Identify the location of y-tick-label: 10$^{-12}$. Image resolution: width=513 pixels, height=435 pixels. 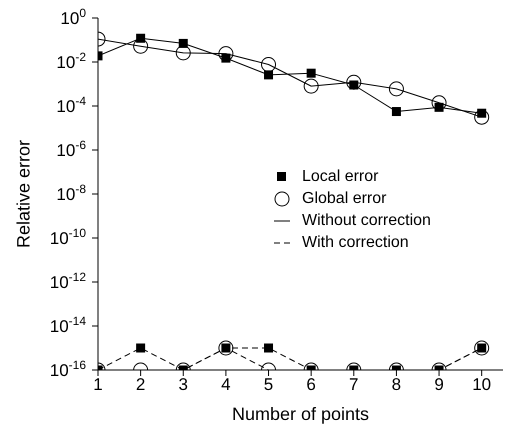
(68, 281).